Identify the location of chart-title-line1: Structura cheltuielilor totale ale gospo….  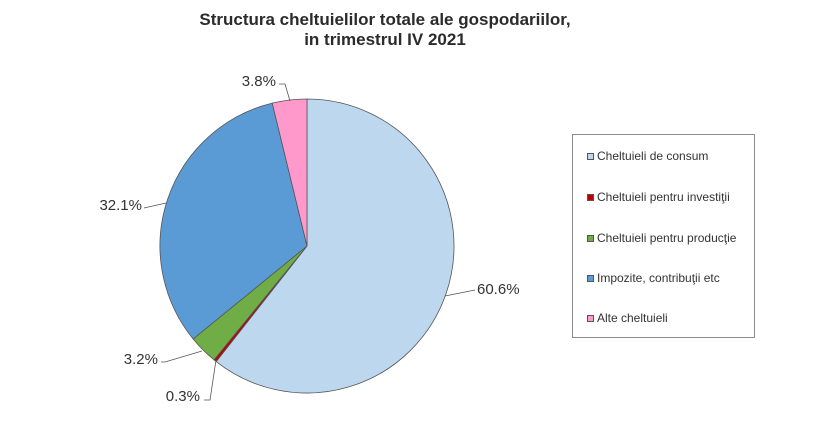
(385, 19).